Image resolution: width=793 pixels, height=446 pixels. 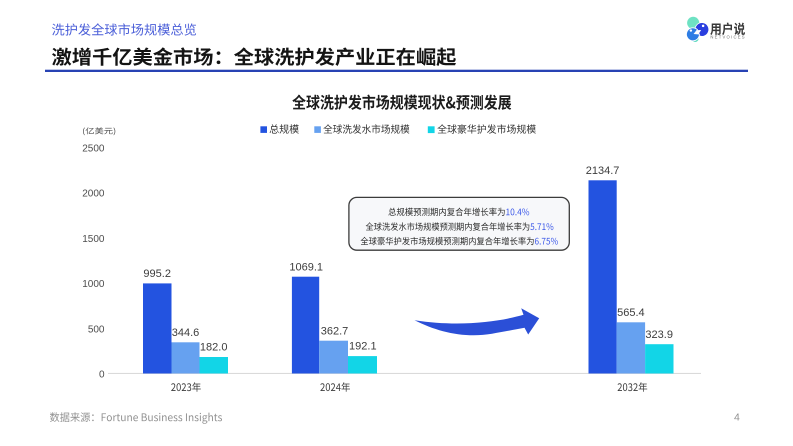 I want to click on svg-text: 323.9, so click(x=659, y=335).